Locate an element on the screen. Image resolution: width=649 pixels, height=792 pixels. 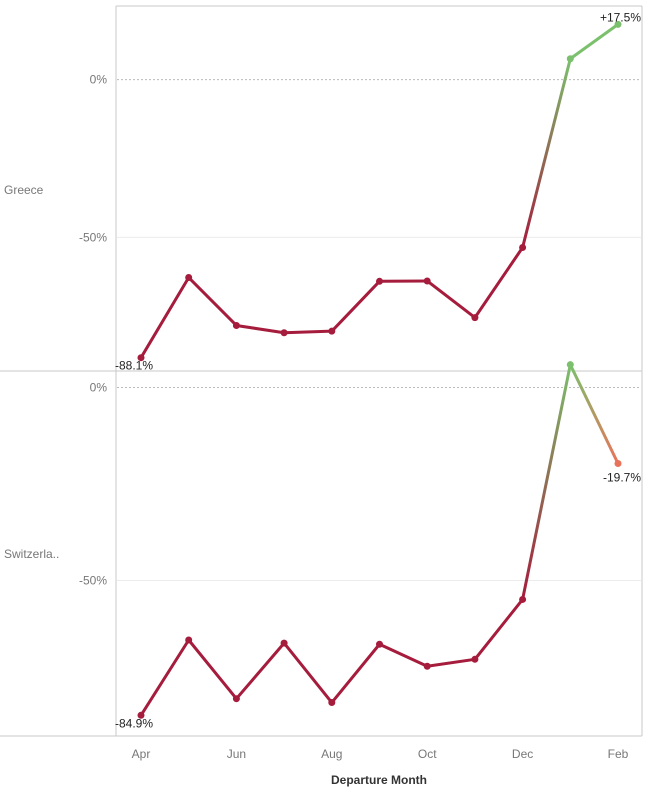
x-axis: Apr Jun Aug Oct Dec Feb Departure Month is located at coordinates (380, 767).